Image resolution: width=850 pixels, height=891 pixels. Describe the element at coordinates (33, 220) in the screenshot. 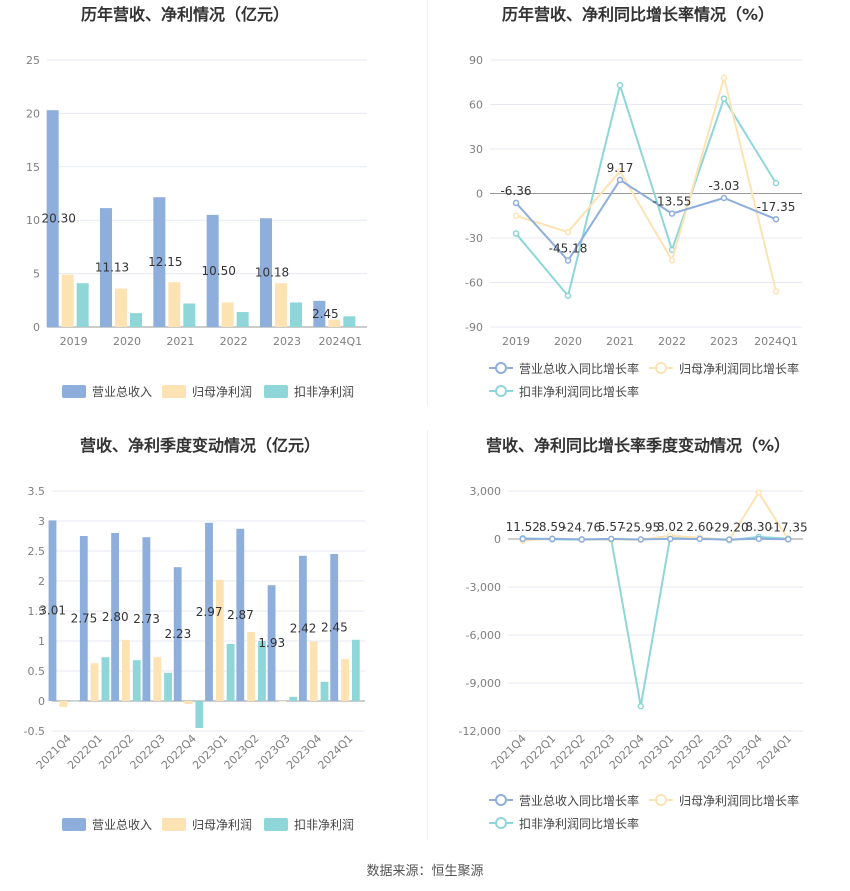

I see `y-tick-label: 10` at that location.